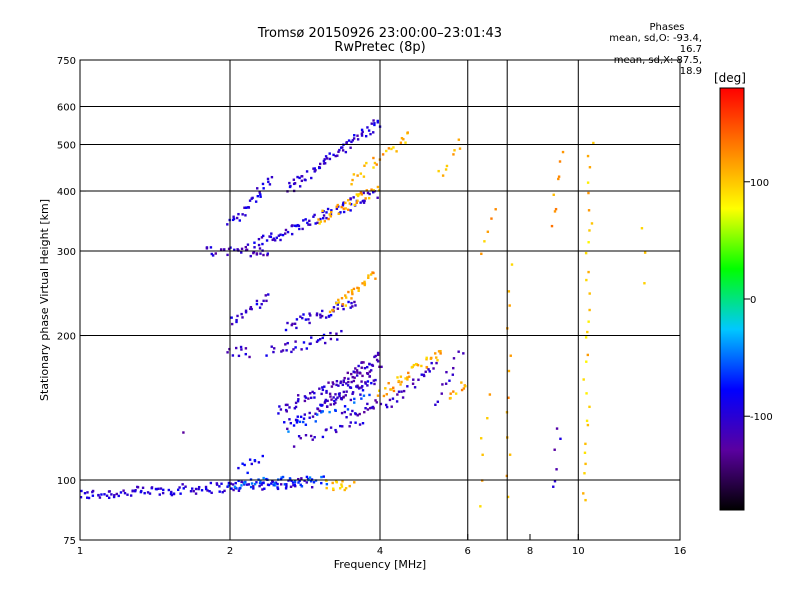 This screenshot has height=600, width=800. Describe the element at coordinates (66, 192) in the screenshot. I see `y-tick-label: 400` at that location.